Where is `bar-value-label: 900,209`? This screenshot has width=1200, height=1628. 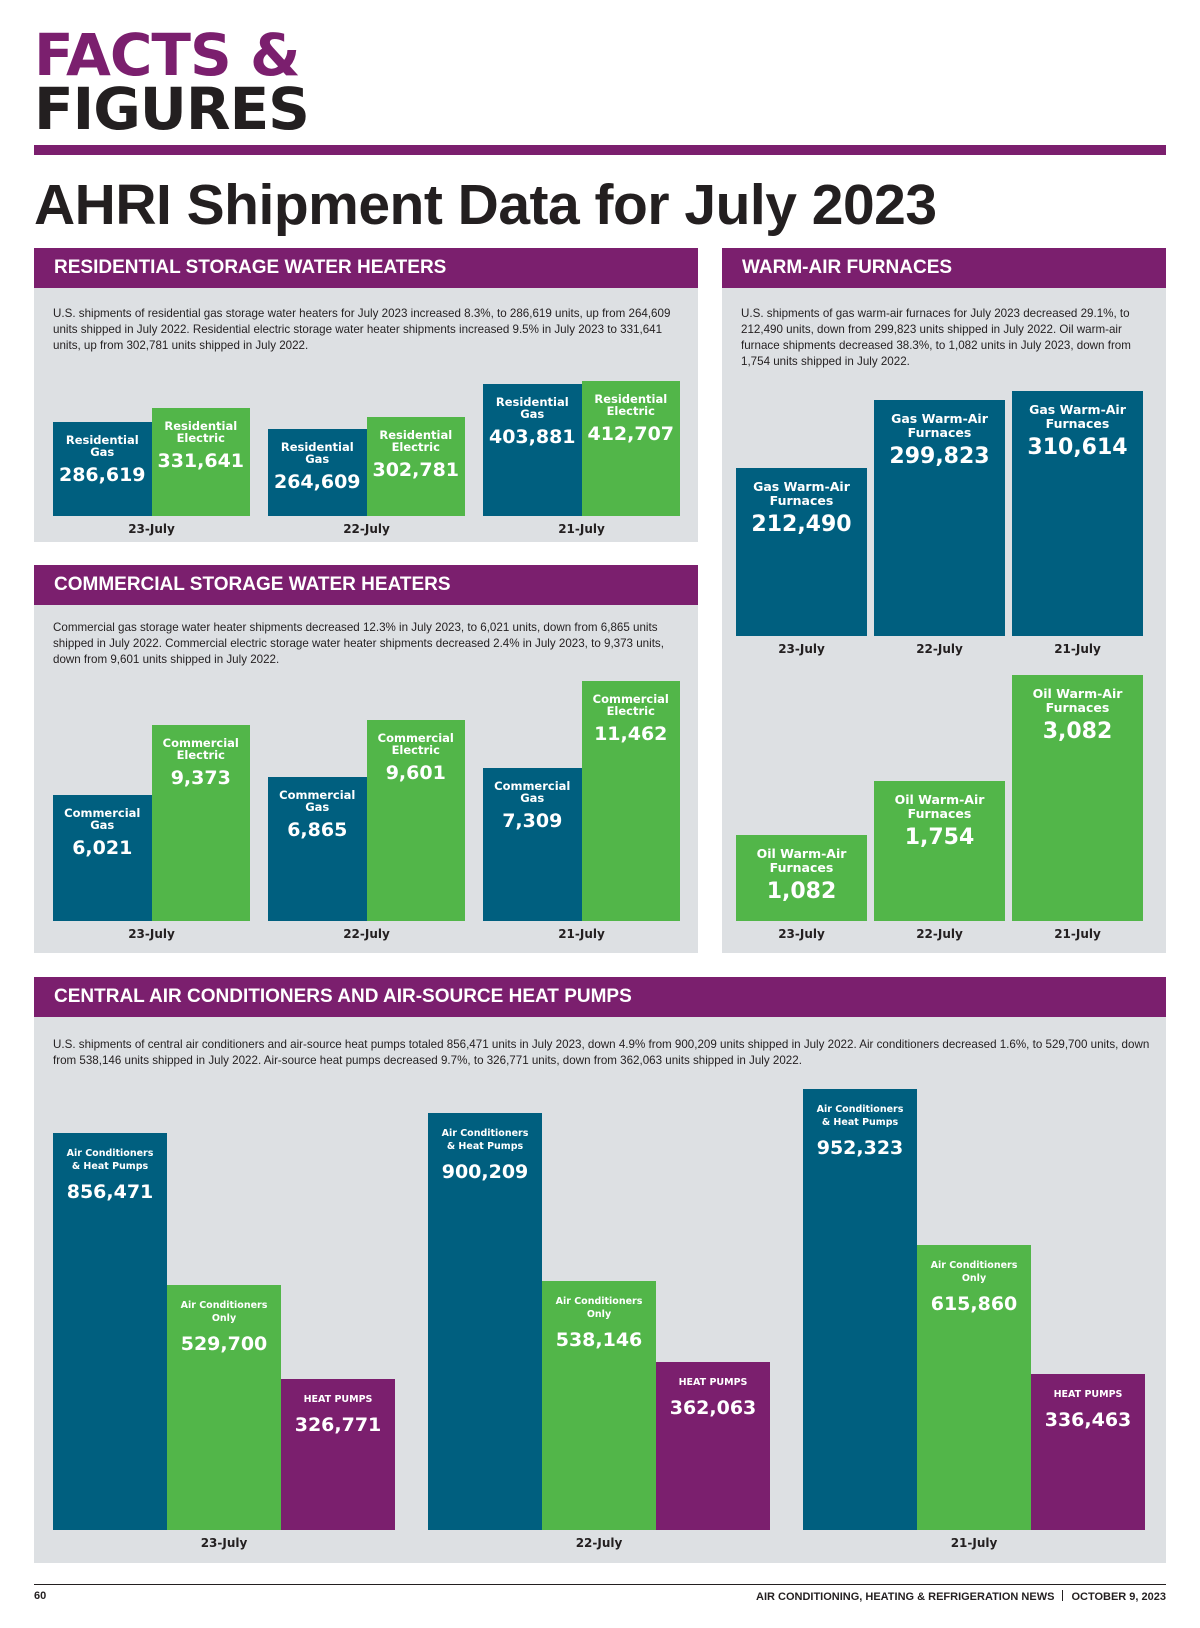 bar-value-label: 900,209 is located at coordinates (485, 1172).